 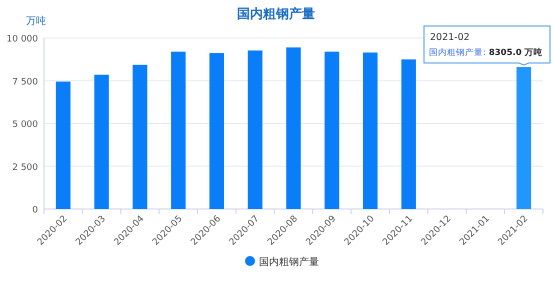 What do you see at coordinates (289, 262) in the screenshot?
I see `legend-label: 国内粗钢产量` at bounding box center [289, 262].